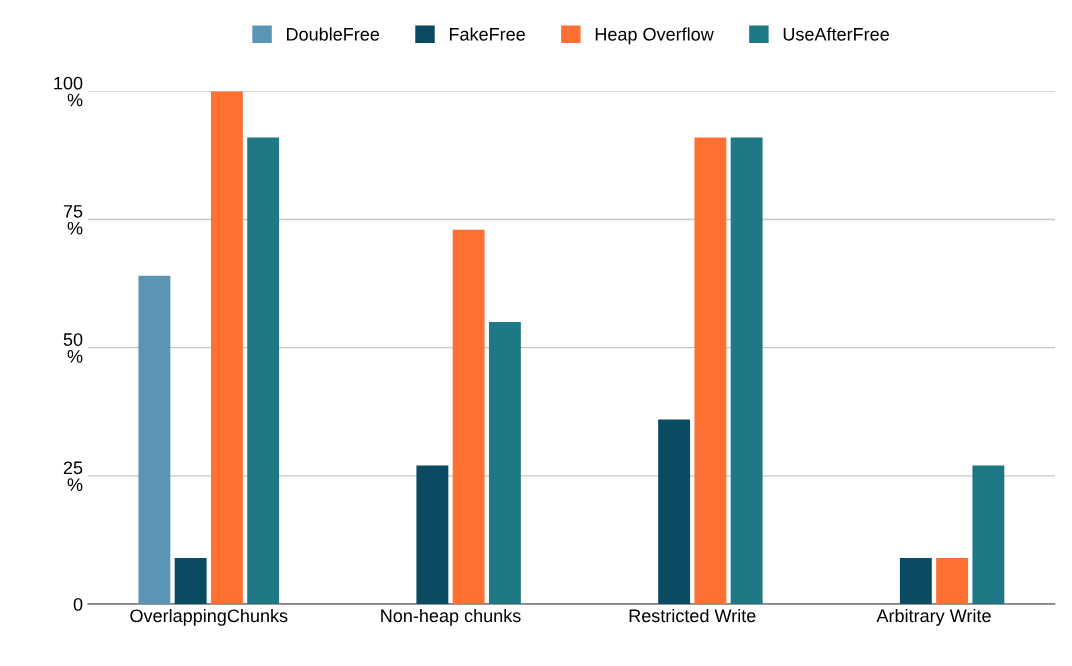 Image resolution: width=1072 pixels, height=666 pixels. Describe the element at coordinates (73, 476) in the screenshot. I see `y-tick-label: 25 %` at that location.